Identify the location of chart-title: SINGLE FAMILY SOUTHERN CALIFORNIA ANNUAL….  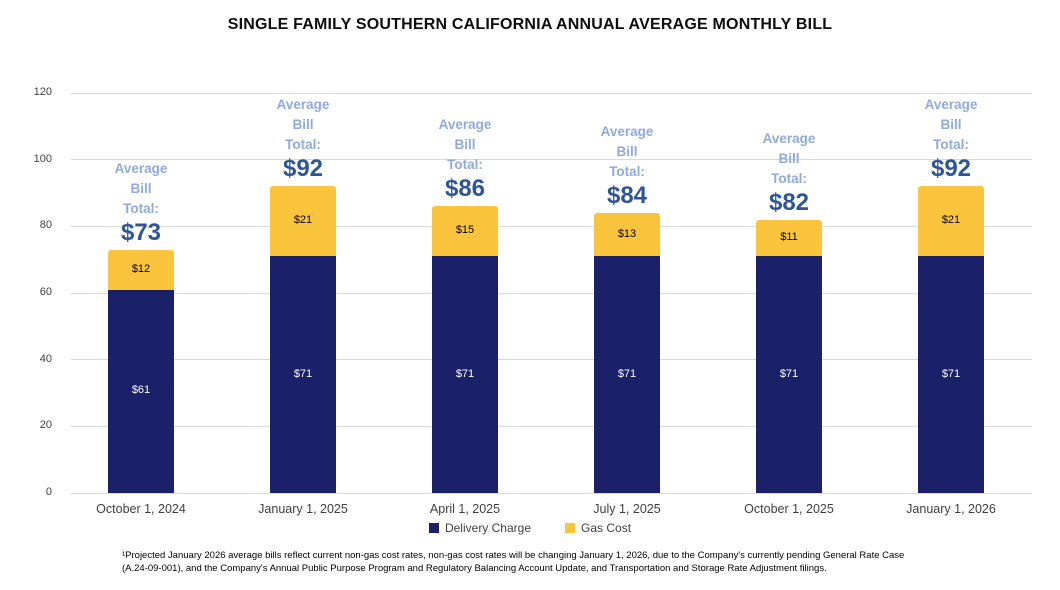
(530, 24).